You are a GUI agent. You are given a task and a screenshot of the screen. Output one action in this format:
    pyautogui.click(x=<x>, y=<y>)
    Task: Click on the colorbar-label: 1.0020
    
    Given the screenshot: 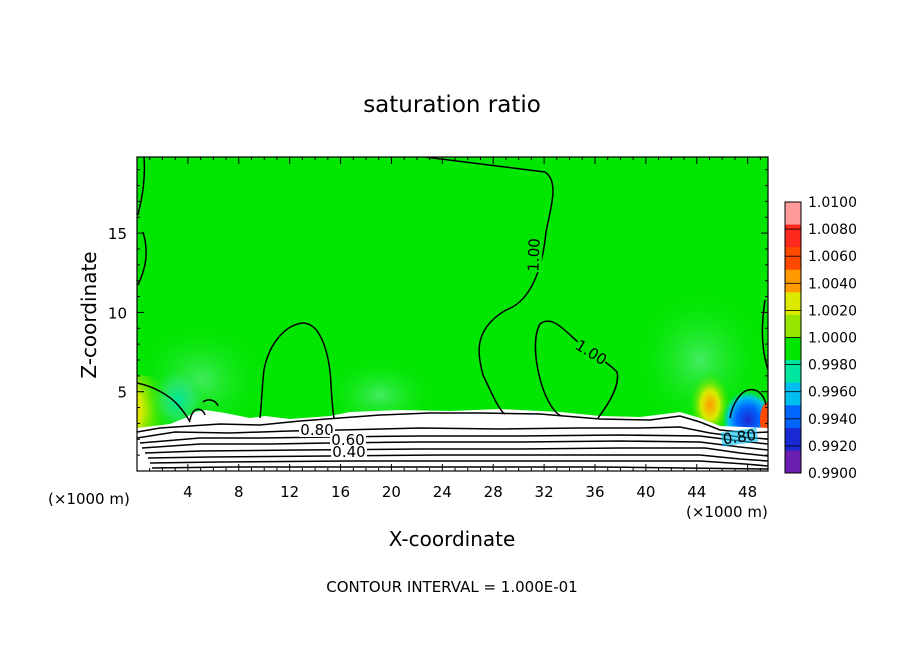 What is the action you would take?
    pyautogui.click(x=832, y=311)
    